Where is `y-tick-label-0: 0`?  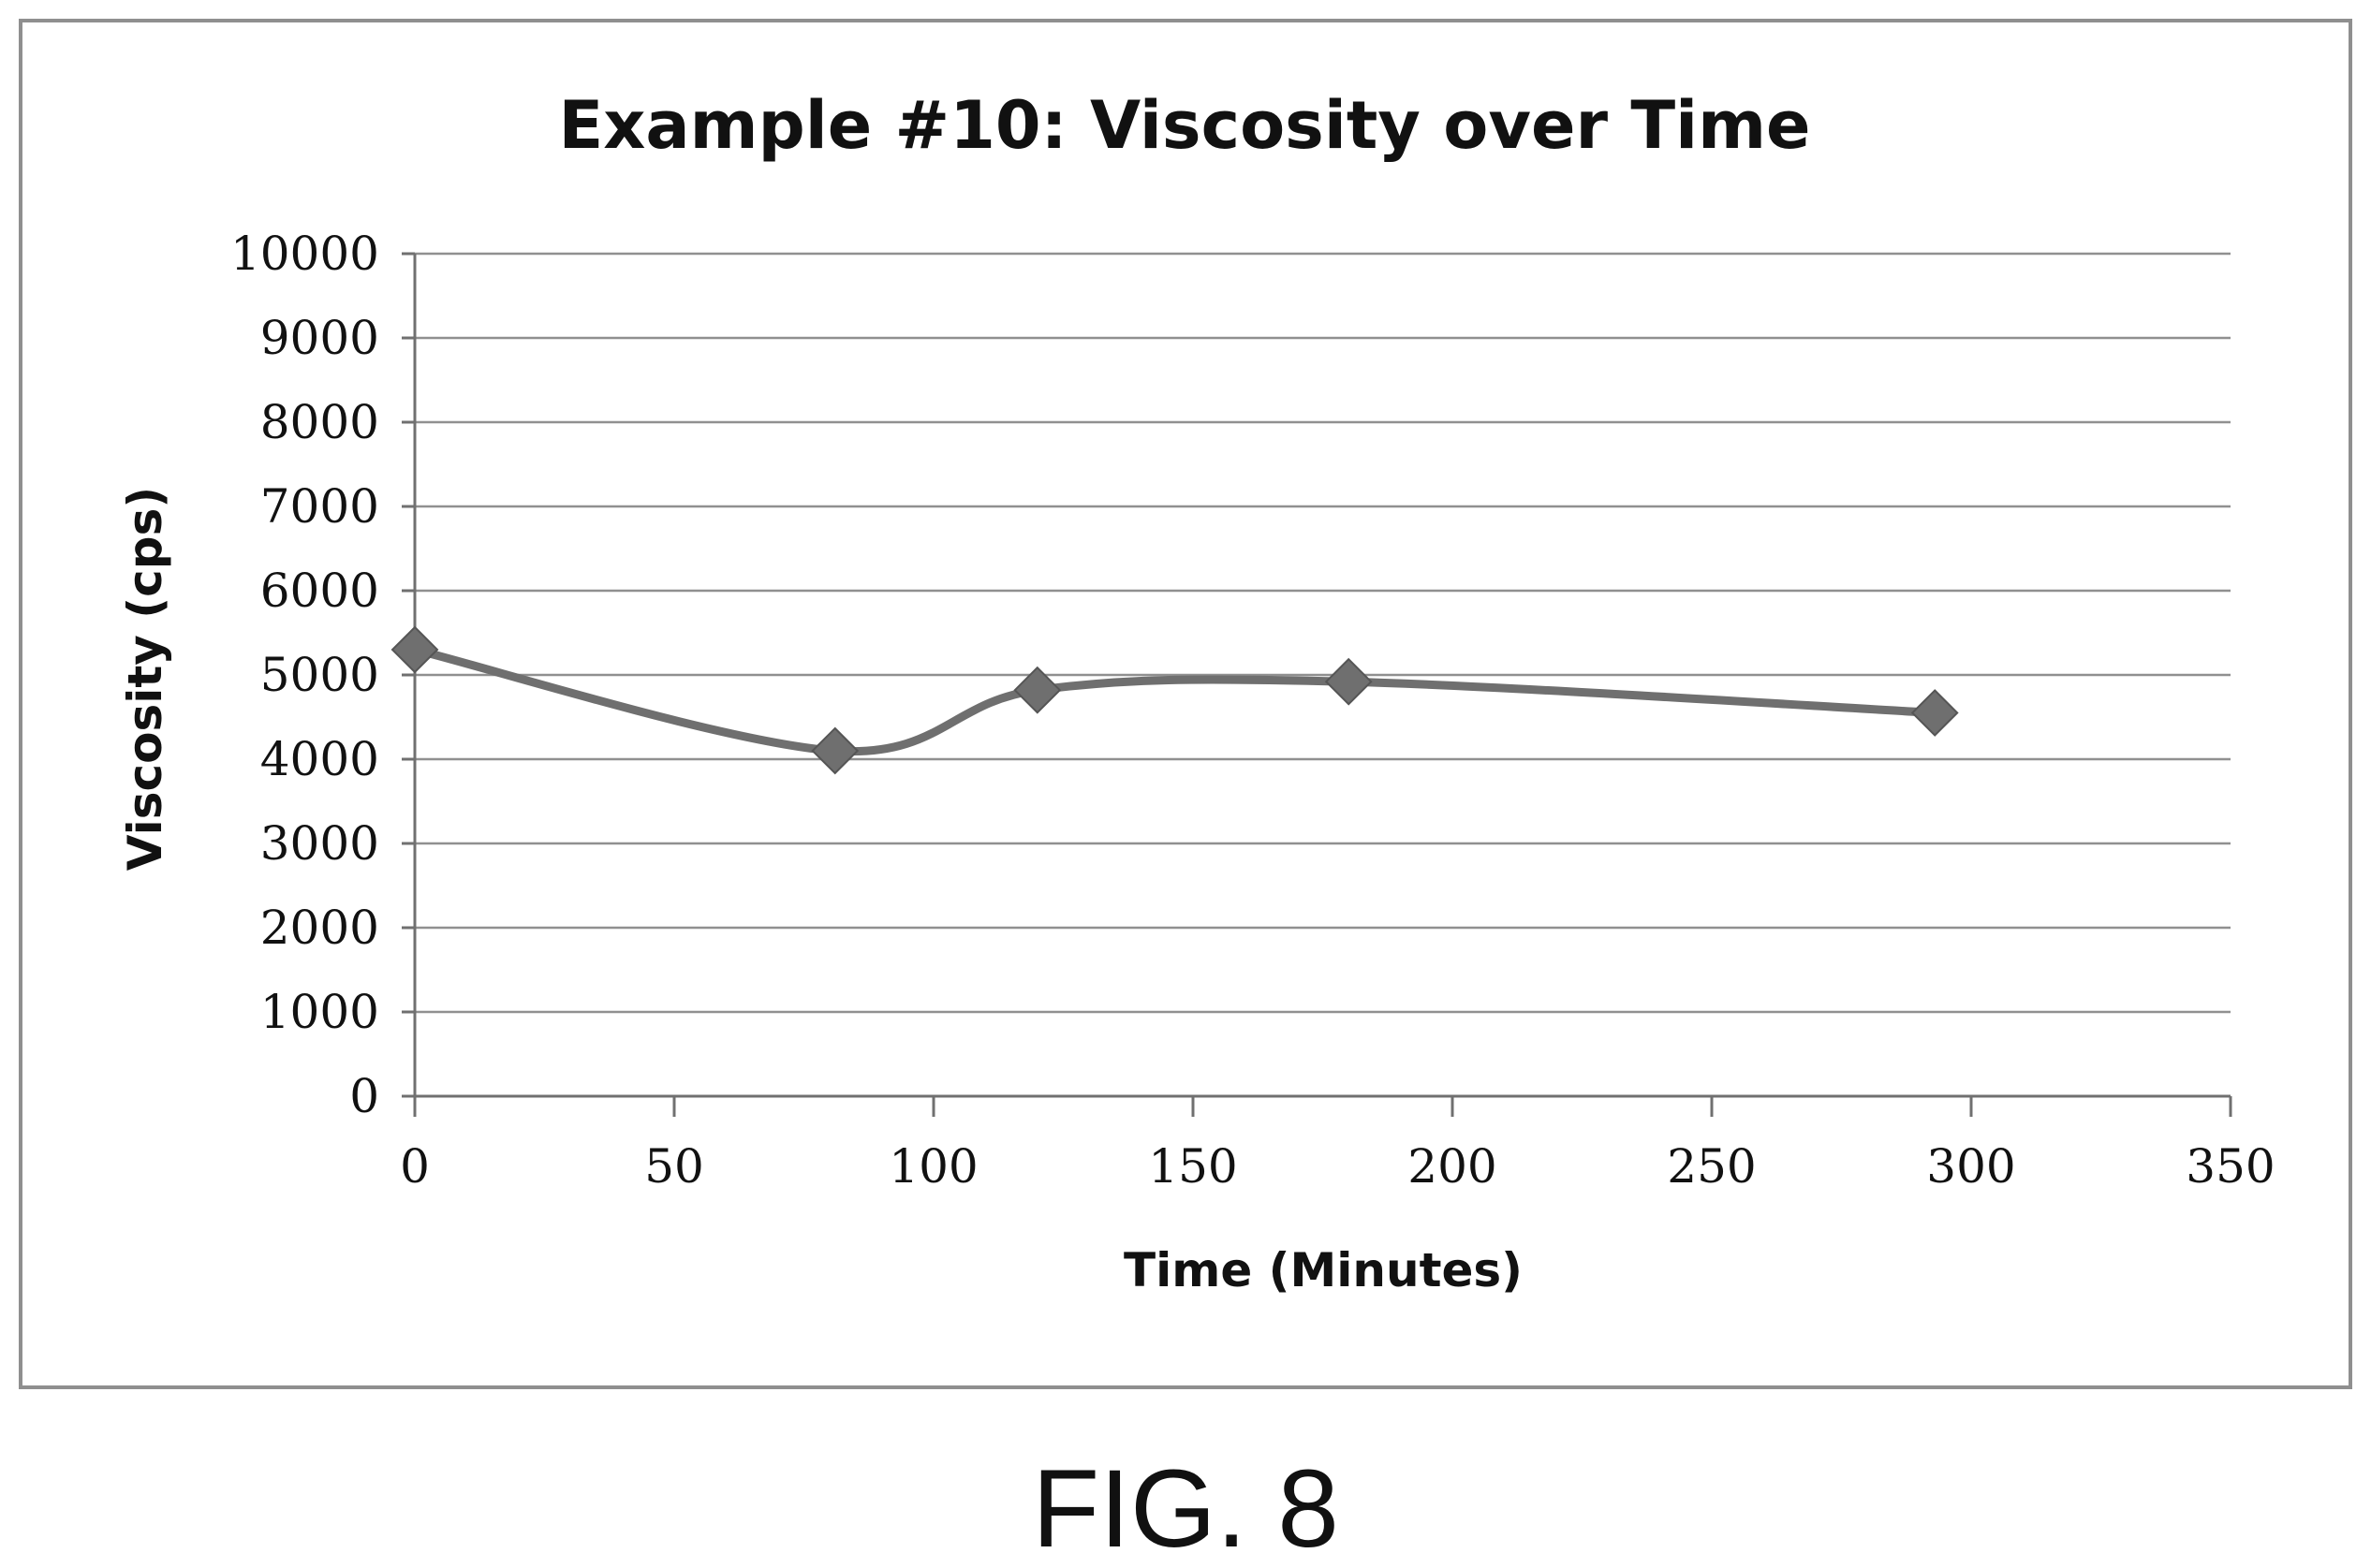 y-tick-label-0: 0 is located at coordinates (364, 1096).